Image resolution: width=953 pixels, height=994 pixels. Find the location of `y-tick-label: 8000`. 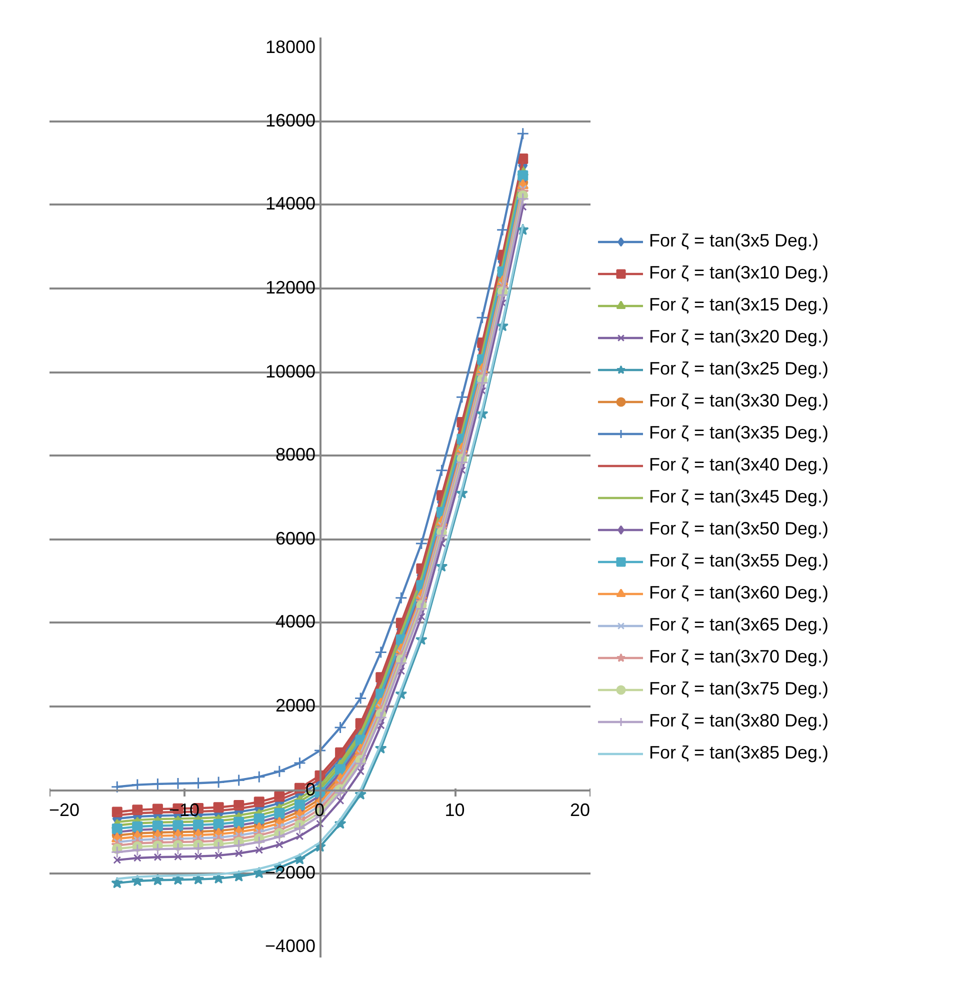

y-tick-label: 8000 is located at coordinates (295, 455).